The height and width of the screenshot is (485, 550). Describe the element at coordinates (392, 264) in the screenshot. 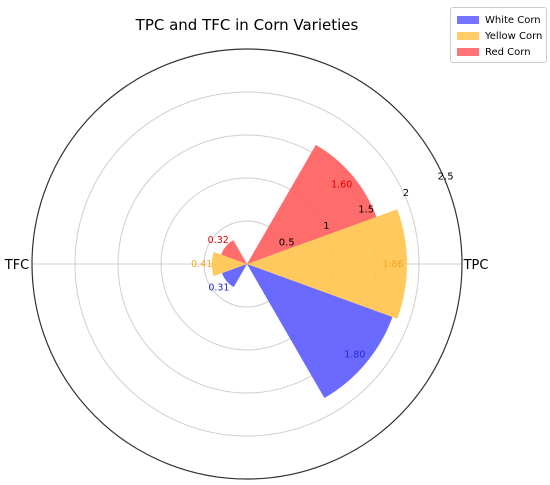

I see `value-label: 1.86` at that location.